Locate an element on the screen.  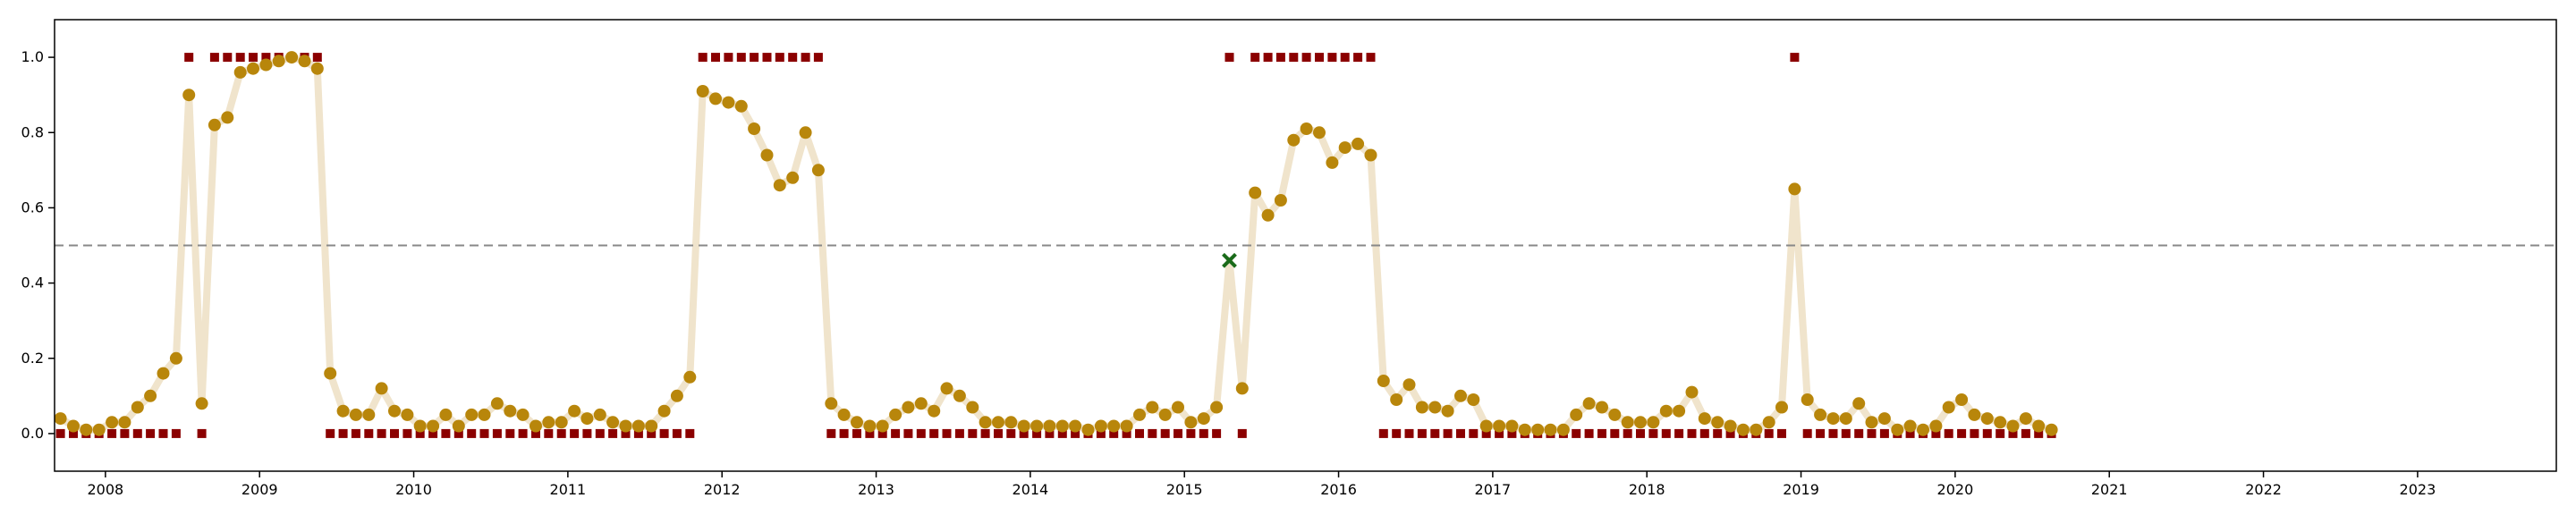
x-tick-label: 2022 is located at coordinates (2263, 490).